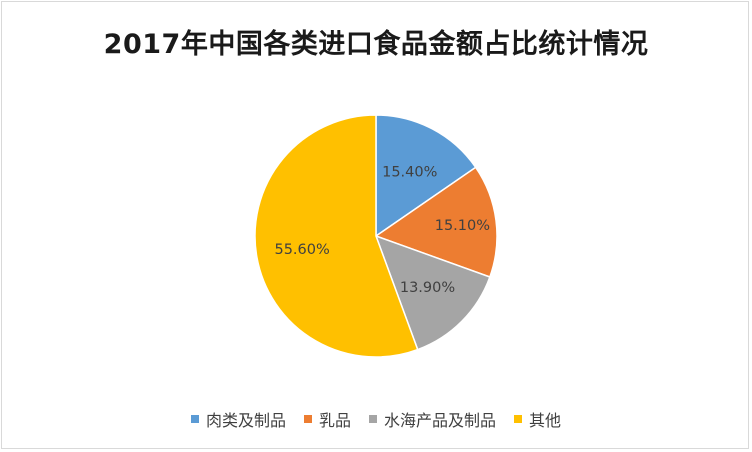 The height and width of the screenshot is (452, 752). Describe the element at coordinates (245, 420) in the screenshot. I see `legend-label-meat: 肉类及制品` at that location.